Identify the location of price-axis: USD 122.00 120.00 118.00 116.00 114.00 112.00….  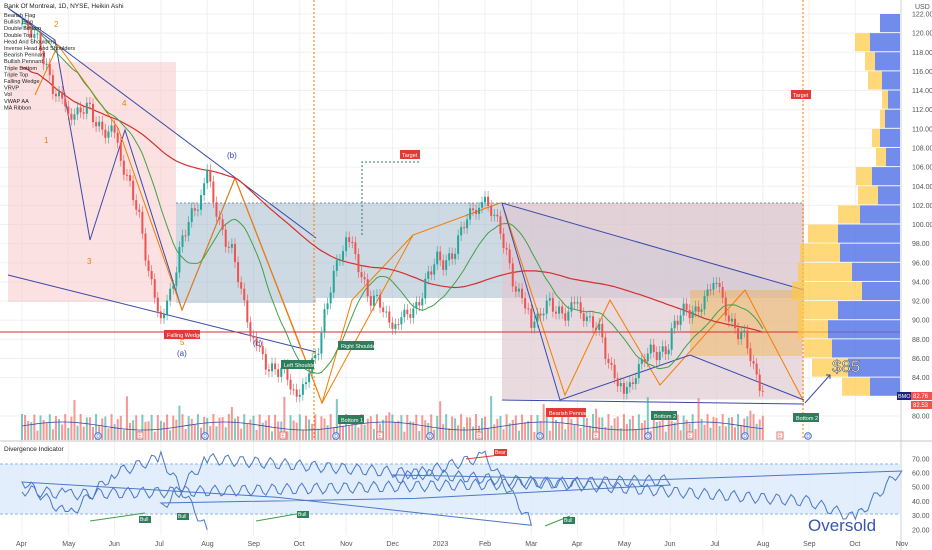
(922, 212).